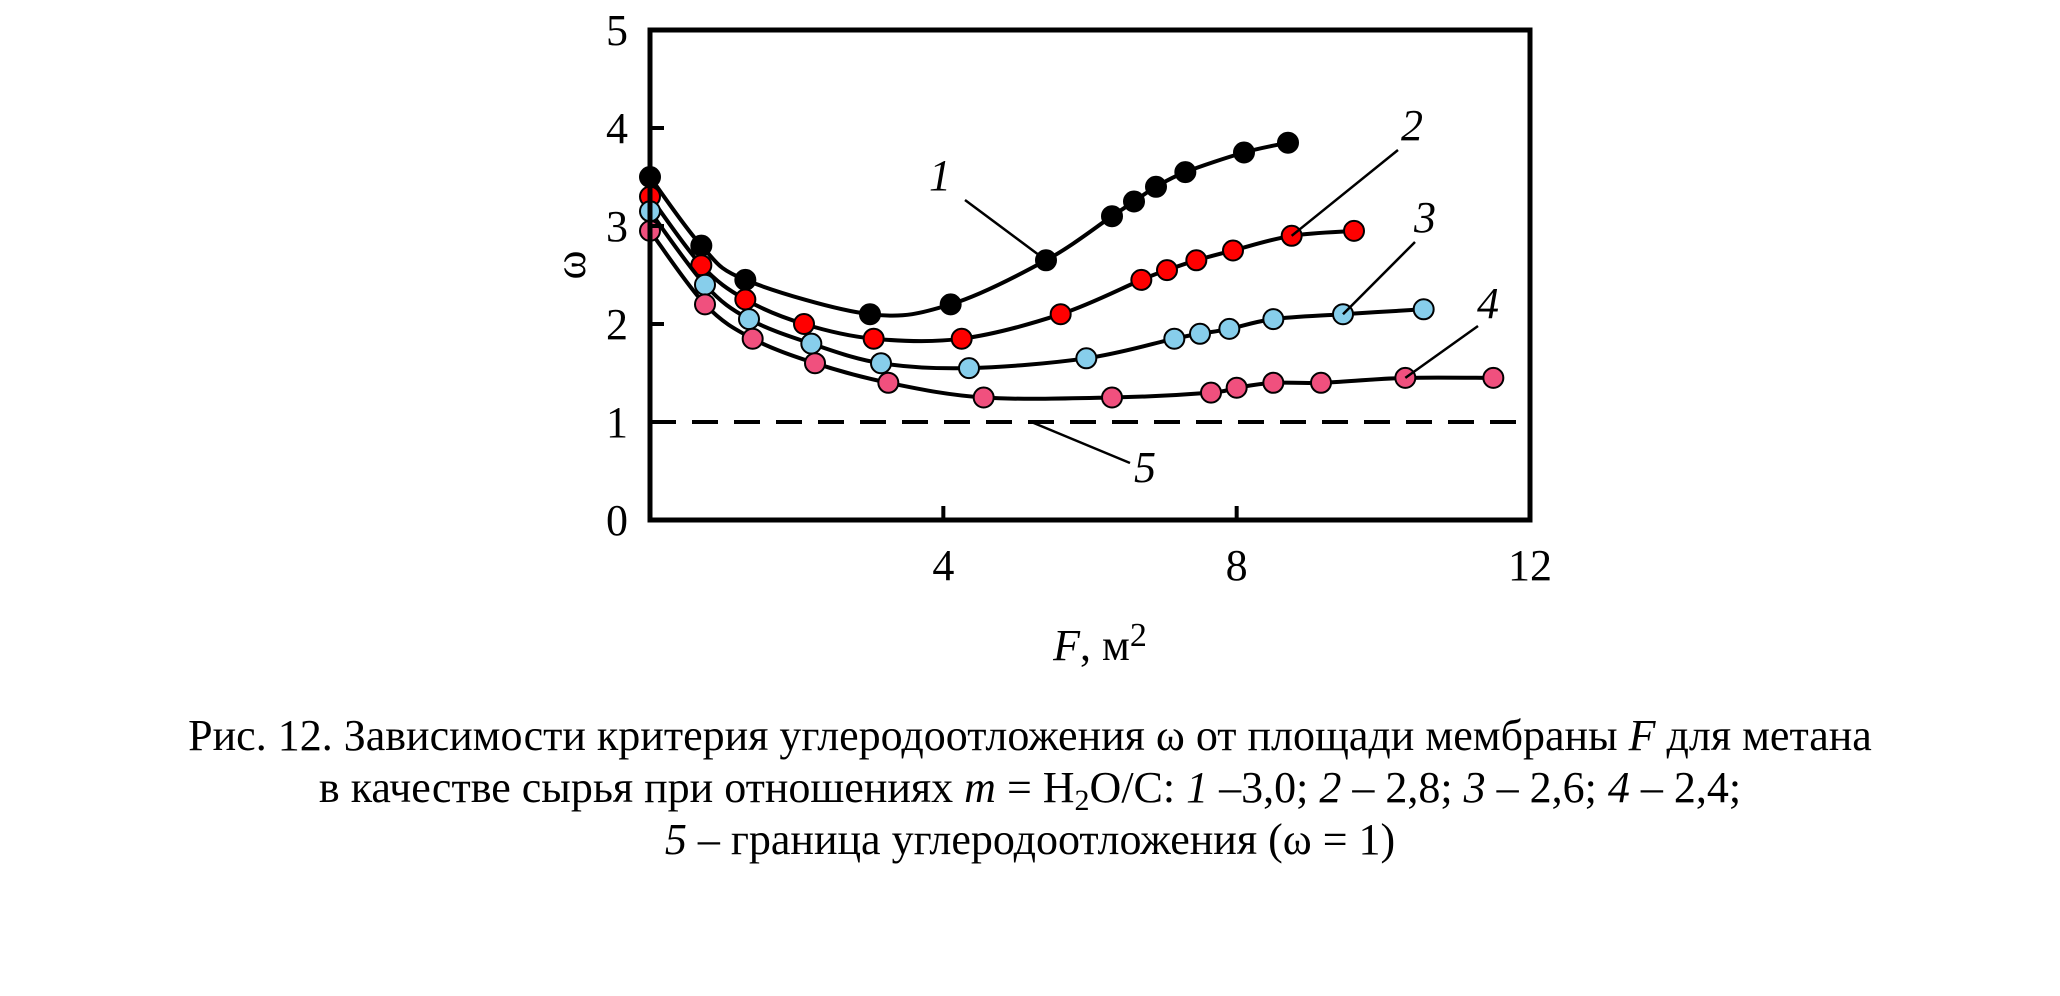  What do you see at coordinates (940, 175) in the screenshot?
I see `curve-label-1: 1` at bounding box center [940, 175].